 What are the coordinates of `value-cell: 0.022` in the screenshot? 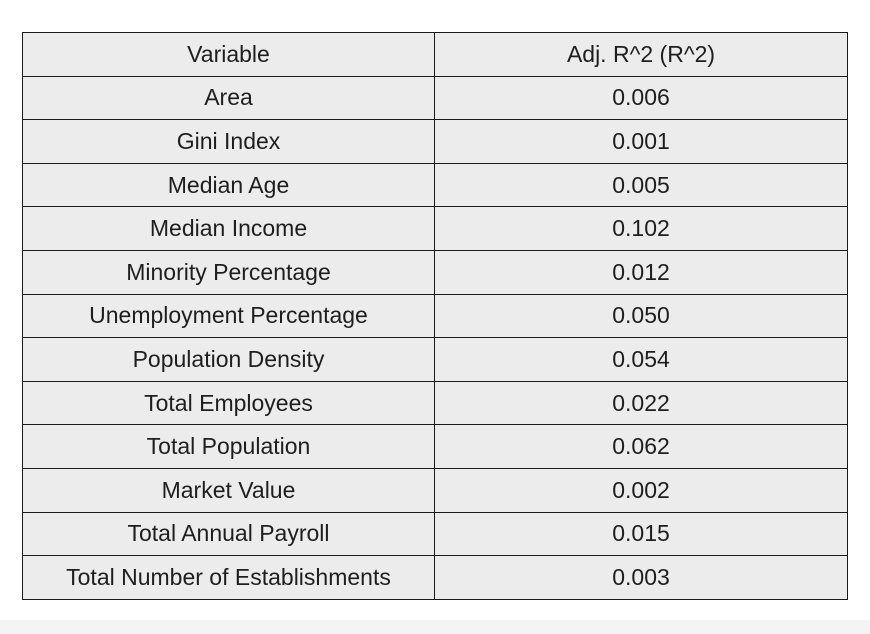 It's located at (641, 403).